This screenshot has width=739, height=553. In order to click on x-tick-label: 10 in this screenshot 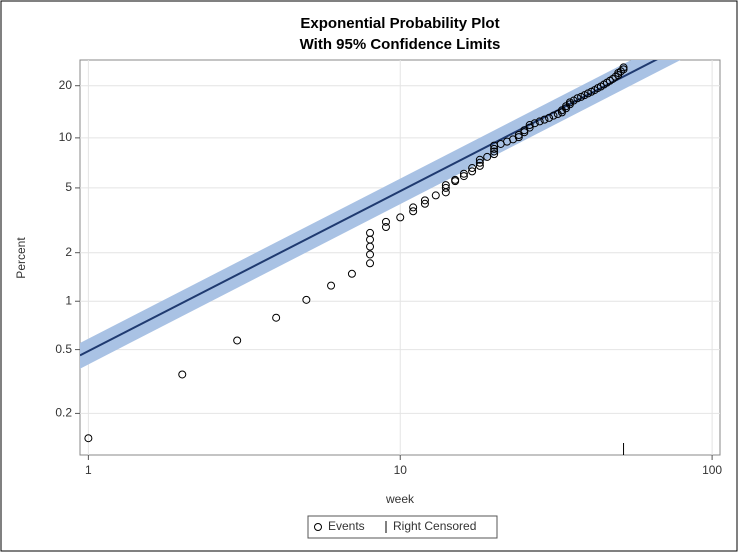, I will do `click(401, 470)`.